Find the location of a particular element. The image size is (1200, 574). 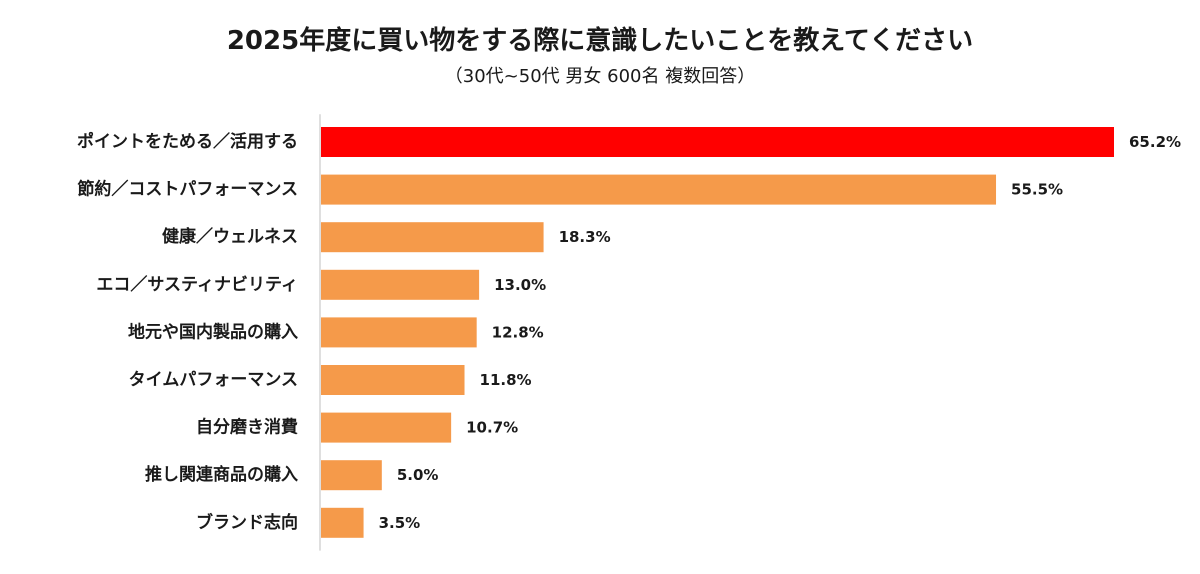

chart-title: 2025年度に買い物をする際に意識したいことを教えてください is located at coordinates (600, 41).